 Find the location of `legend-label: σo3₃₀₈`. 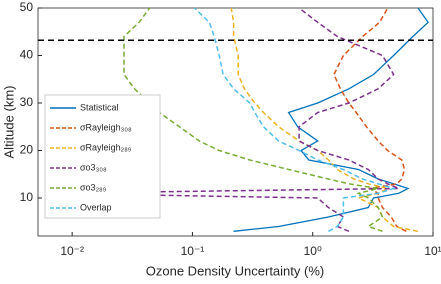

legend-label: σo3₃₀₈ is located at coordinates (93, 167).